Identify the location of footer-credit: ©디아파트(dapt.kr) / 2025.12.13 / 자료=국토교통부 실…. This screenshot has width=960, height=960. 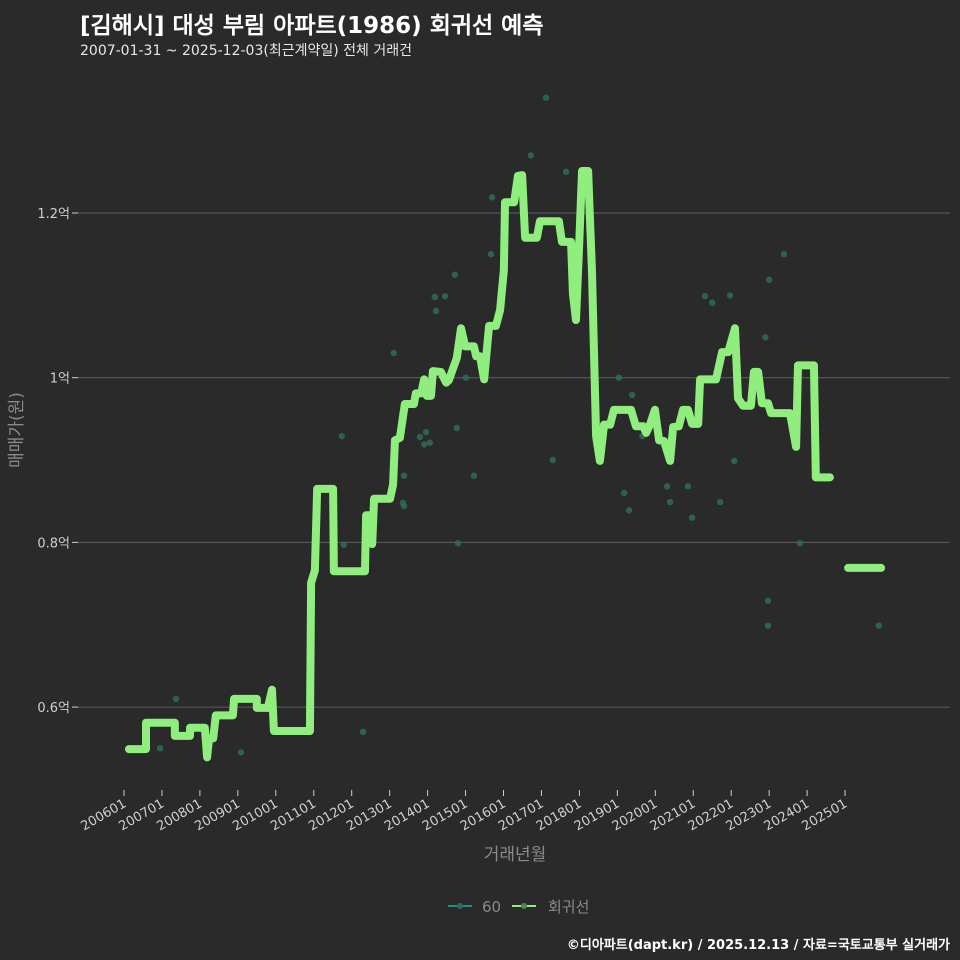
(758, 945).